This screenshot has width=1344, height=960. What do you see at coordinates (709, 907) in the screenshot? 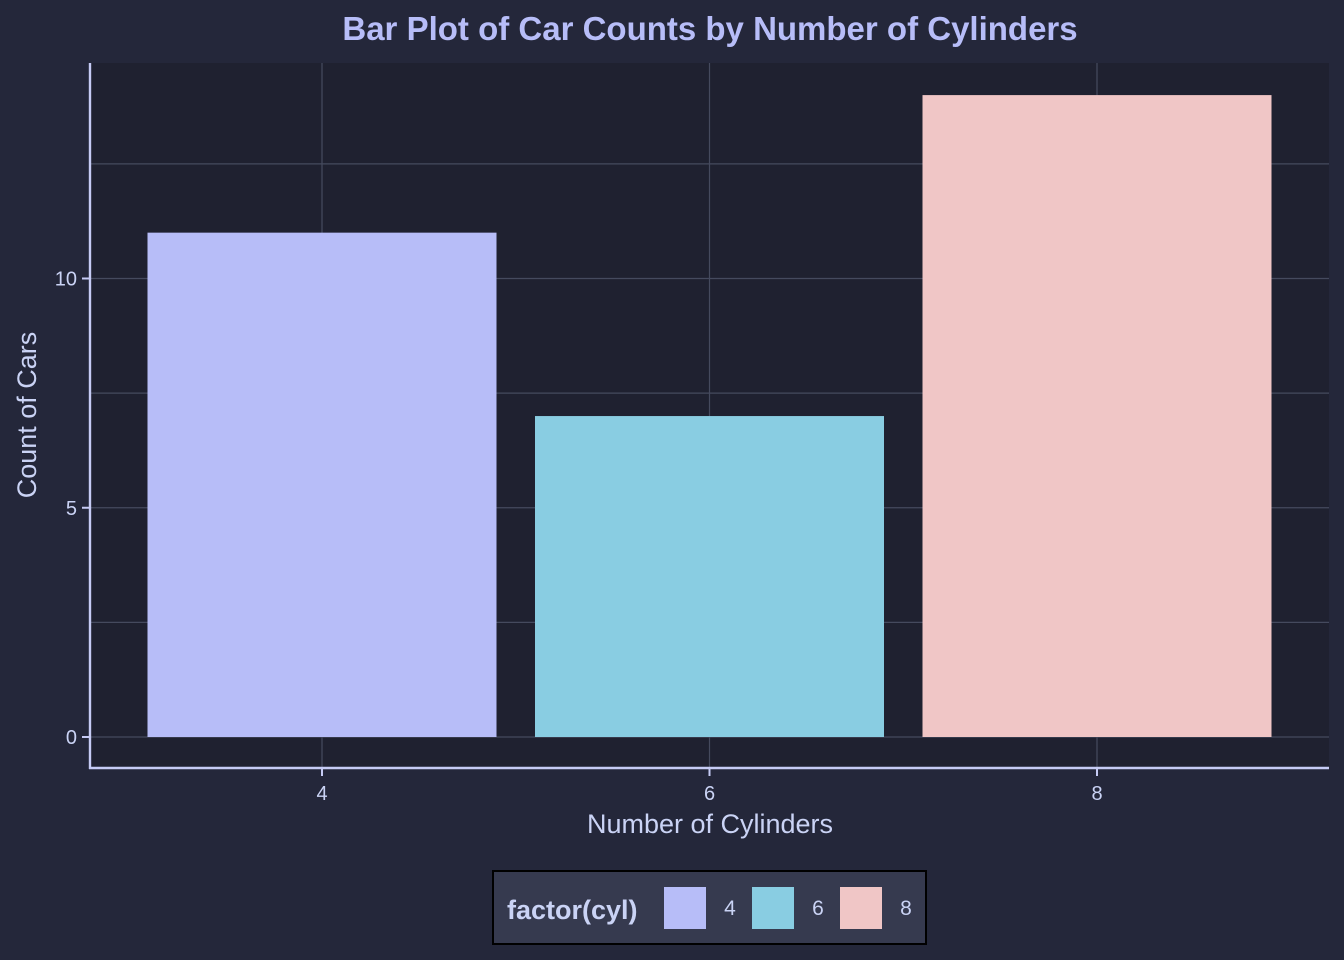
I see `legend: factor(cyl) 4 6 8` at bounding box center [709, 907].